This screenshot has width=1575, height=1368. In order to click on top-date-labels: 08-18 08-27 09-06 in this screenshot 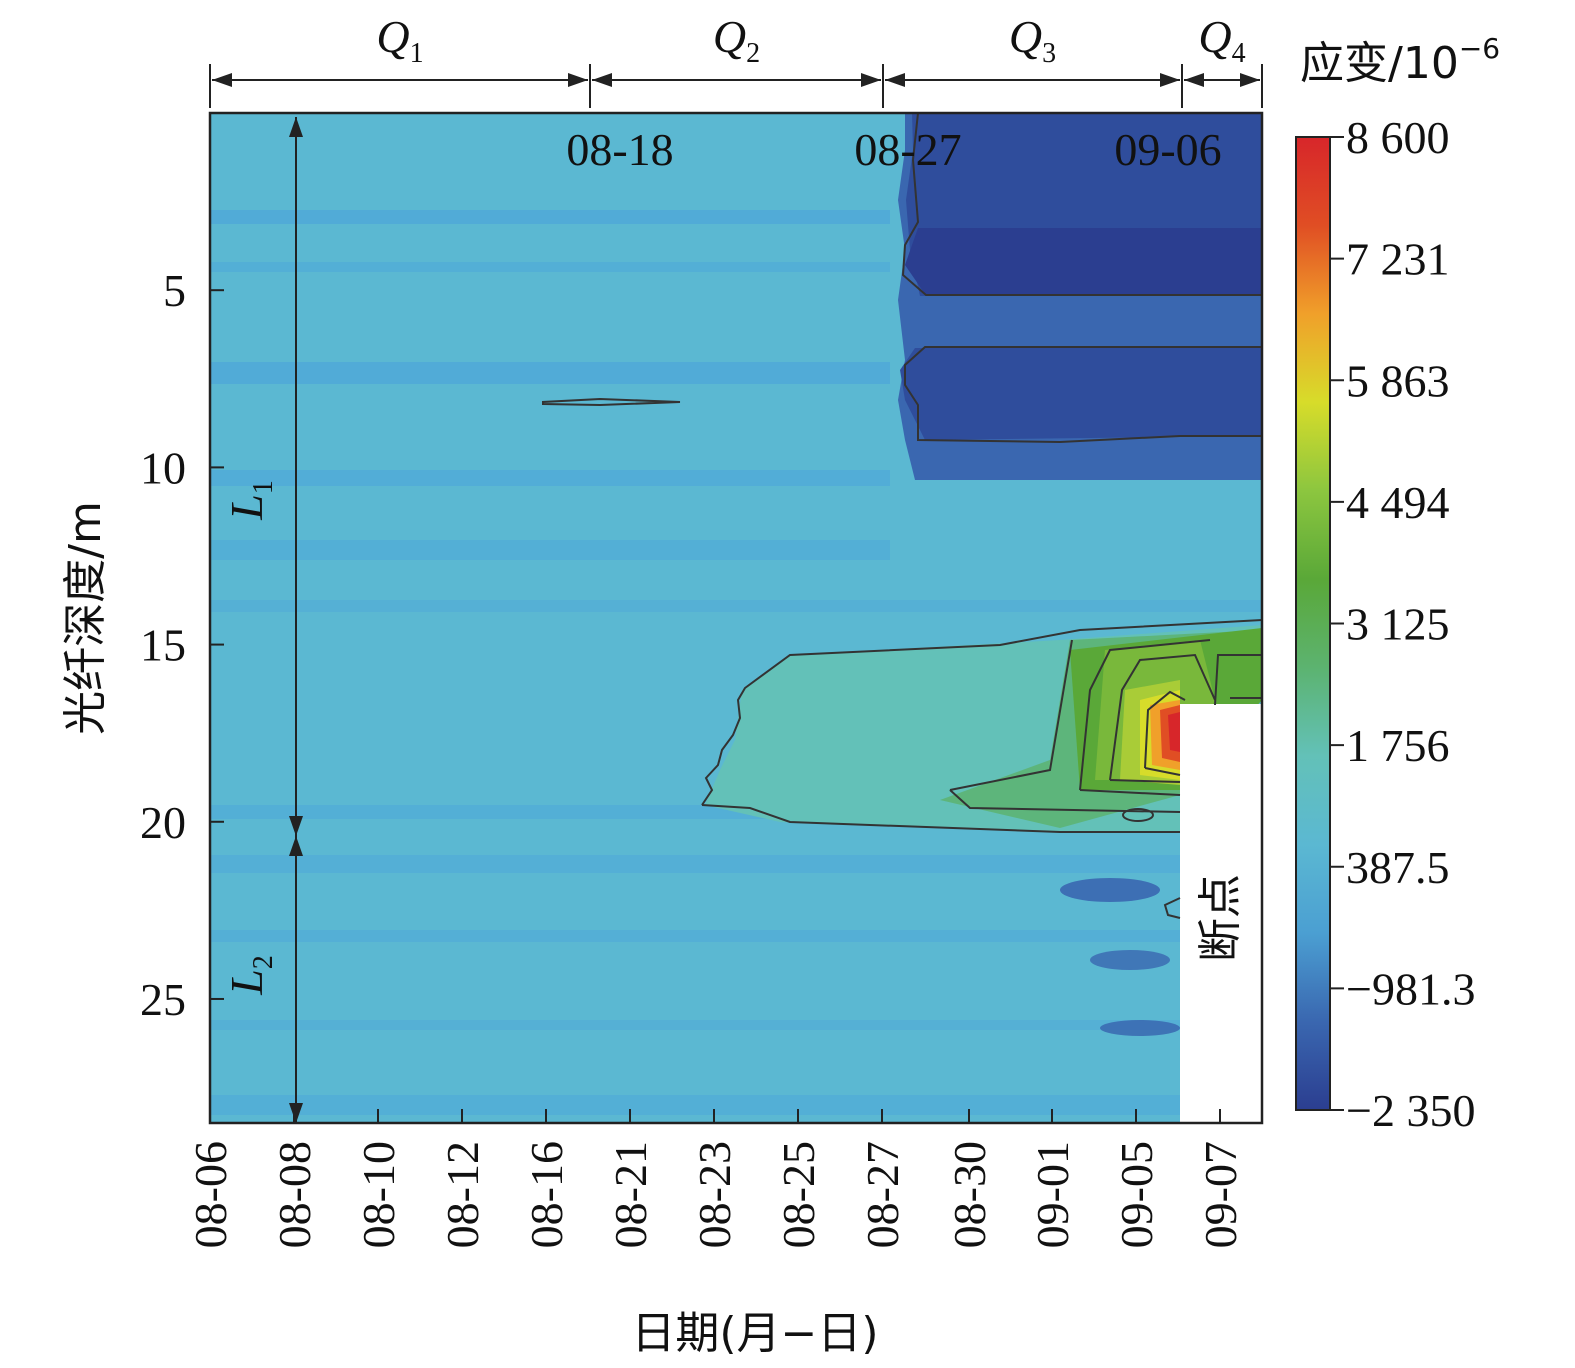, I will do `click(893, 149)`.